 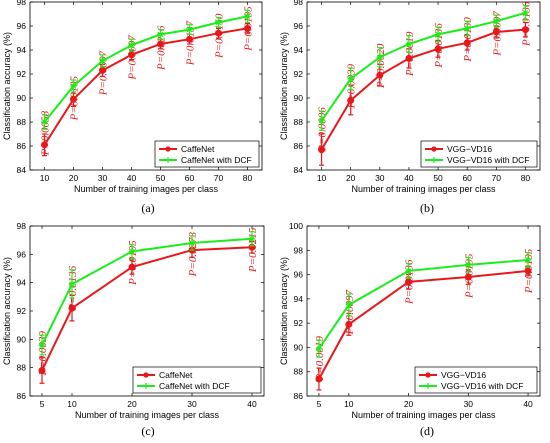 What do you see at coordinates (381, 66) in the screenshot?
I see `p-value-annotation: P=0.0020` at bounding box center [381, 66].